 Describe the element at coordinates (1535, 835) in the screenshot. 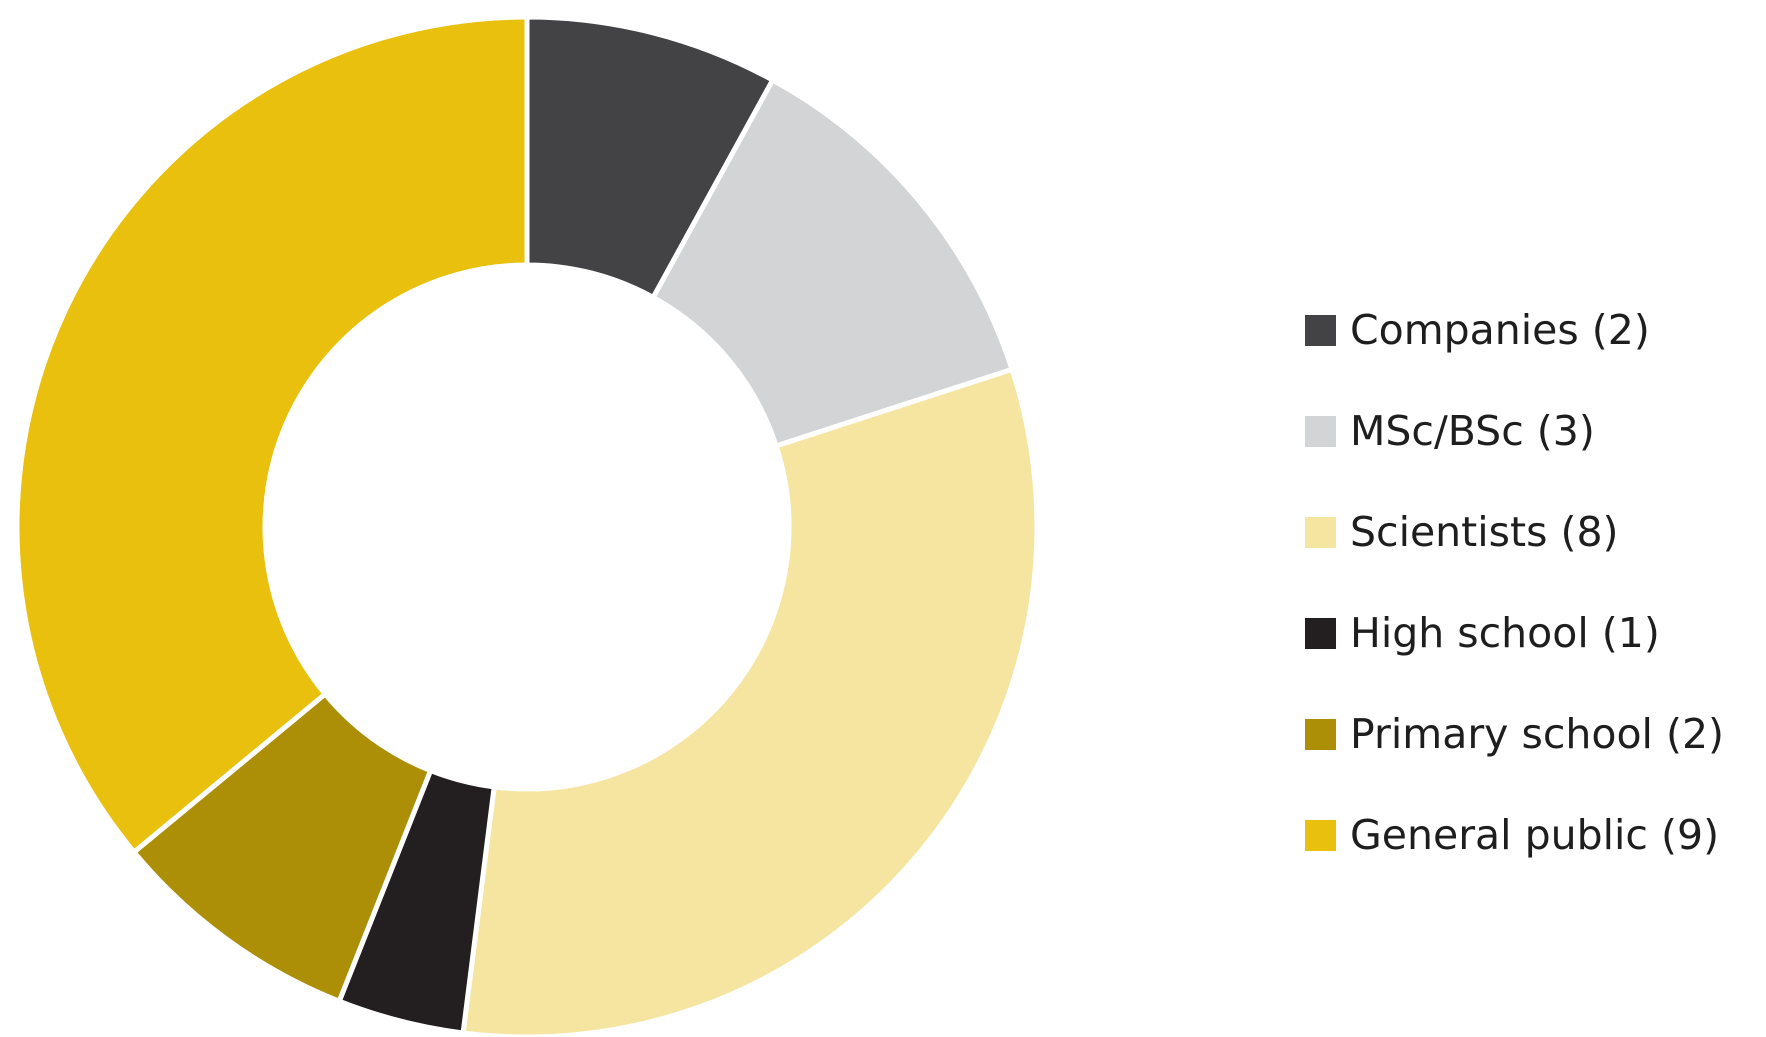

I see `legend-label: General public (9)` at that location.